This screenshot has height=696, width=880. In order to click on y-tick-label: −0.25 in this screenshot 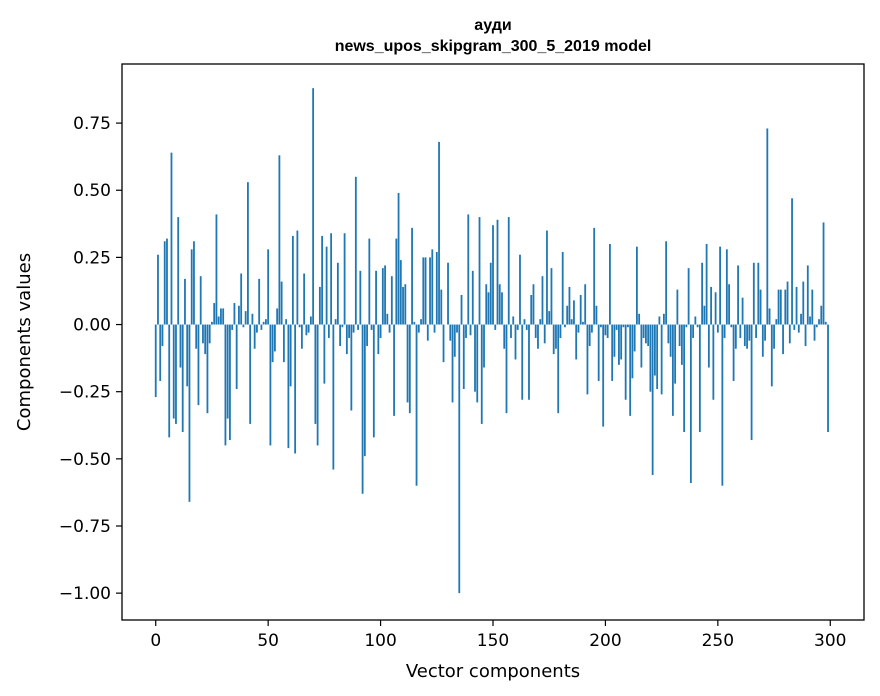, I will do `click(85, 393)`.